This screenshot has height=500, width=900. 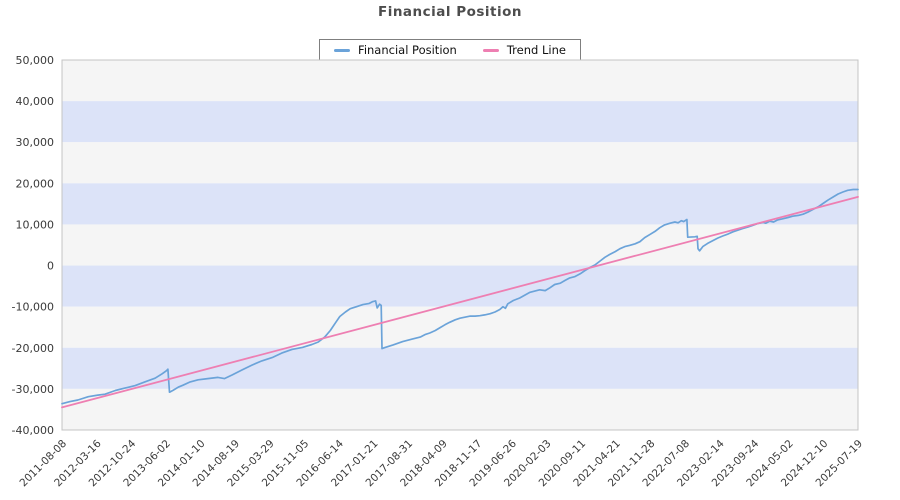 What do you see at coordinates (33, 307) in the screenshot?
I see `y-tick-label: -10,000` at bounding box center [33, 307].